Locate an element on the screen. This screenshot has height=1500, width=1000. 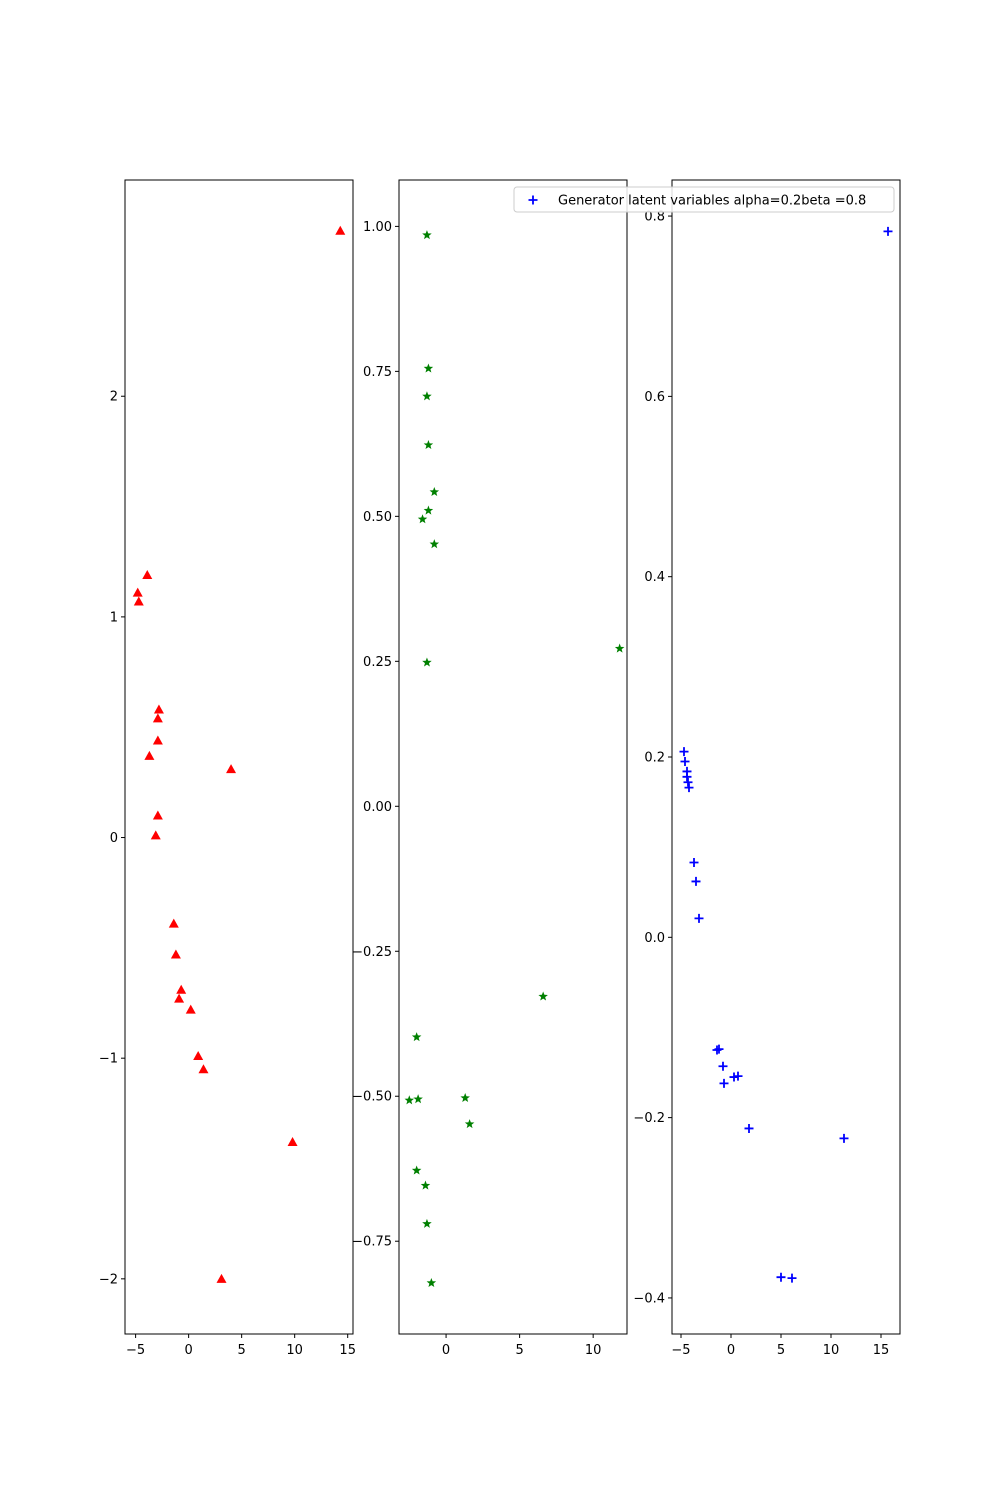
legend-marker is located at coordinates (533, 200).